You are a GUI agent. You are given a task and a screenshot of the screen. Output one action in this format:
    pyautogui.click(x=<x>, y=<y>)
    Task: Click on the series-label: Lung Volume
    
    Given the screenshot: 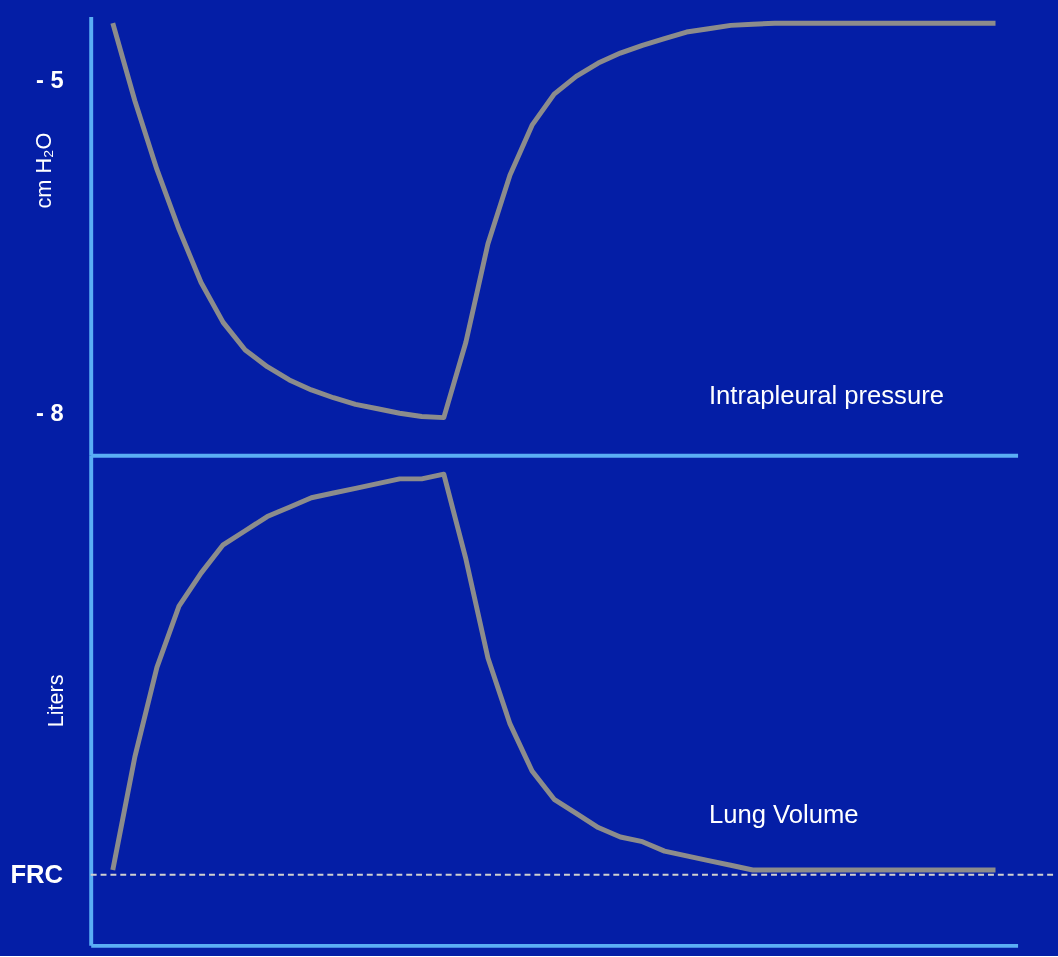 What is the action you would take?
    pyautogui.click(x=783, y=814)
    